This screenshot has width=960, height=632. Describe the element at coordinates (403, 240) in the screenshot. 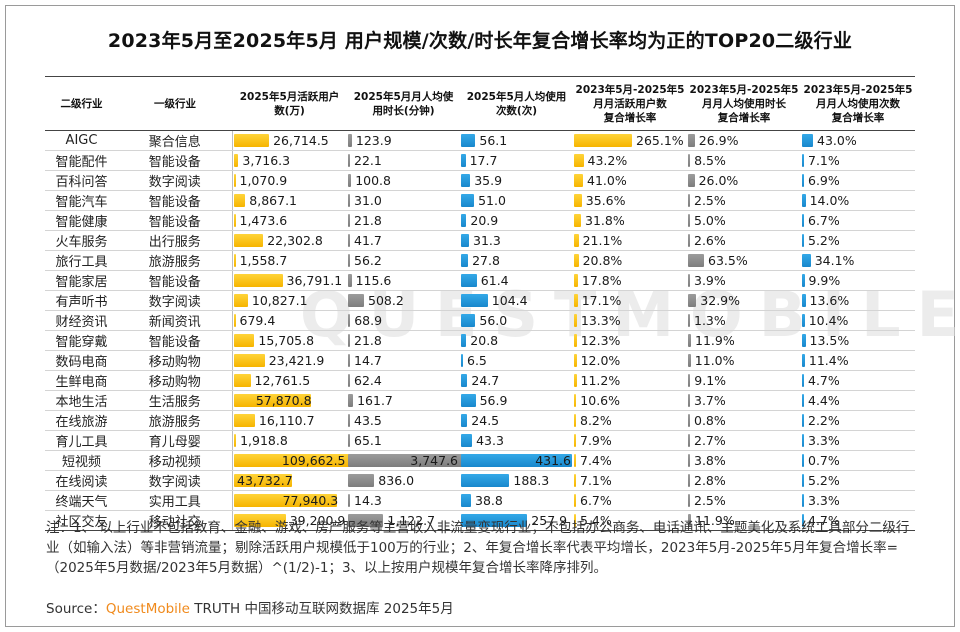

I see `bar-time-cell: 41.7` at that location.